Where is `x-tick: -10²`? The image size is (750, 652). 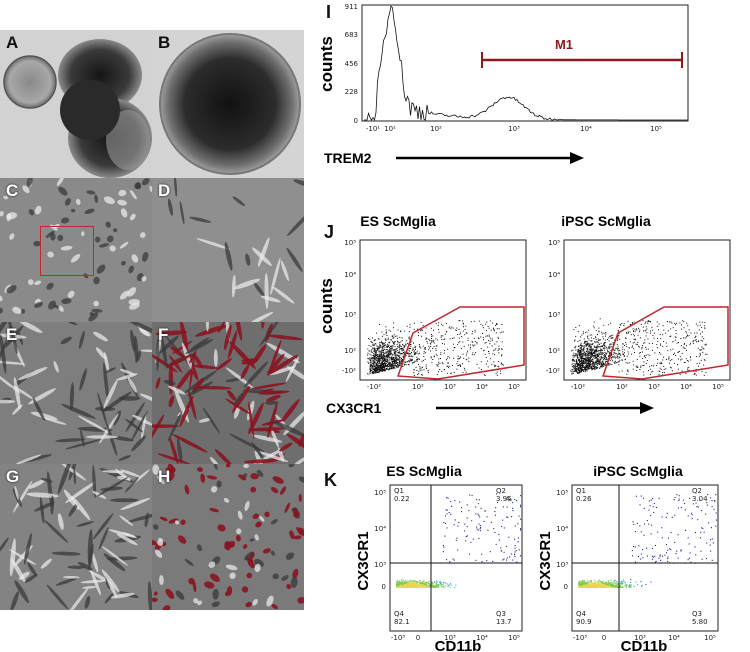
x-tick: -10² is located at coordinates (578, 387).